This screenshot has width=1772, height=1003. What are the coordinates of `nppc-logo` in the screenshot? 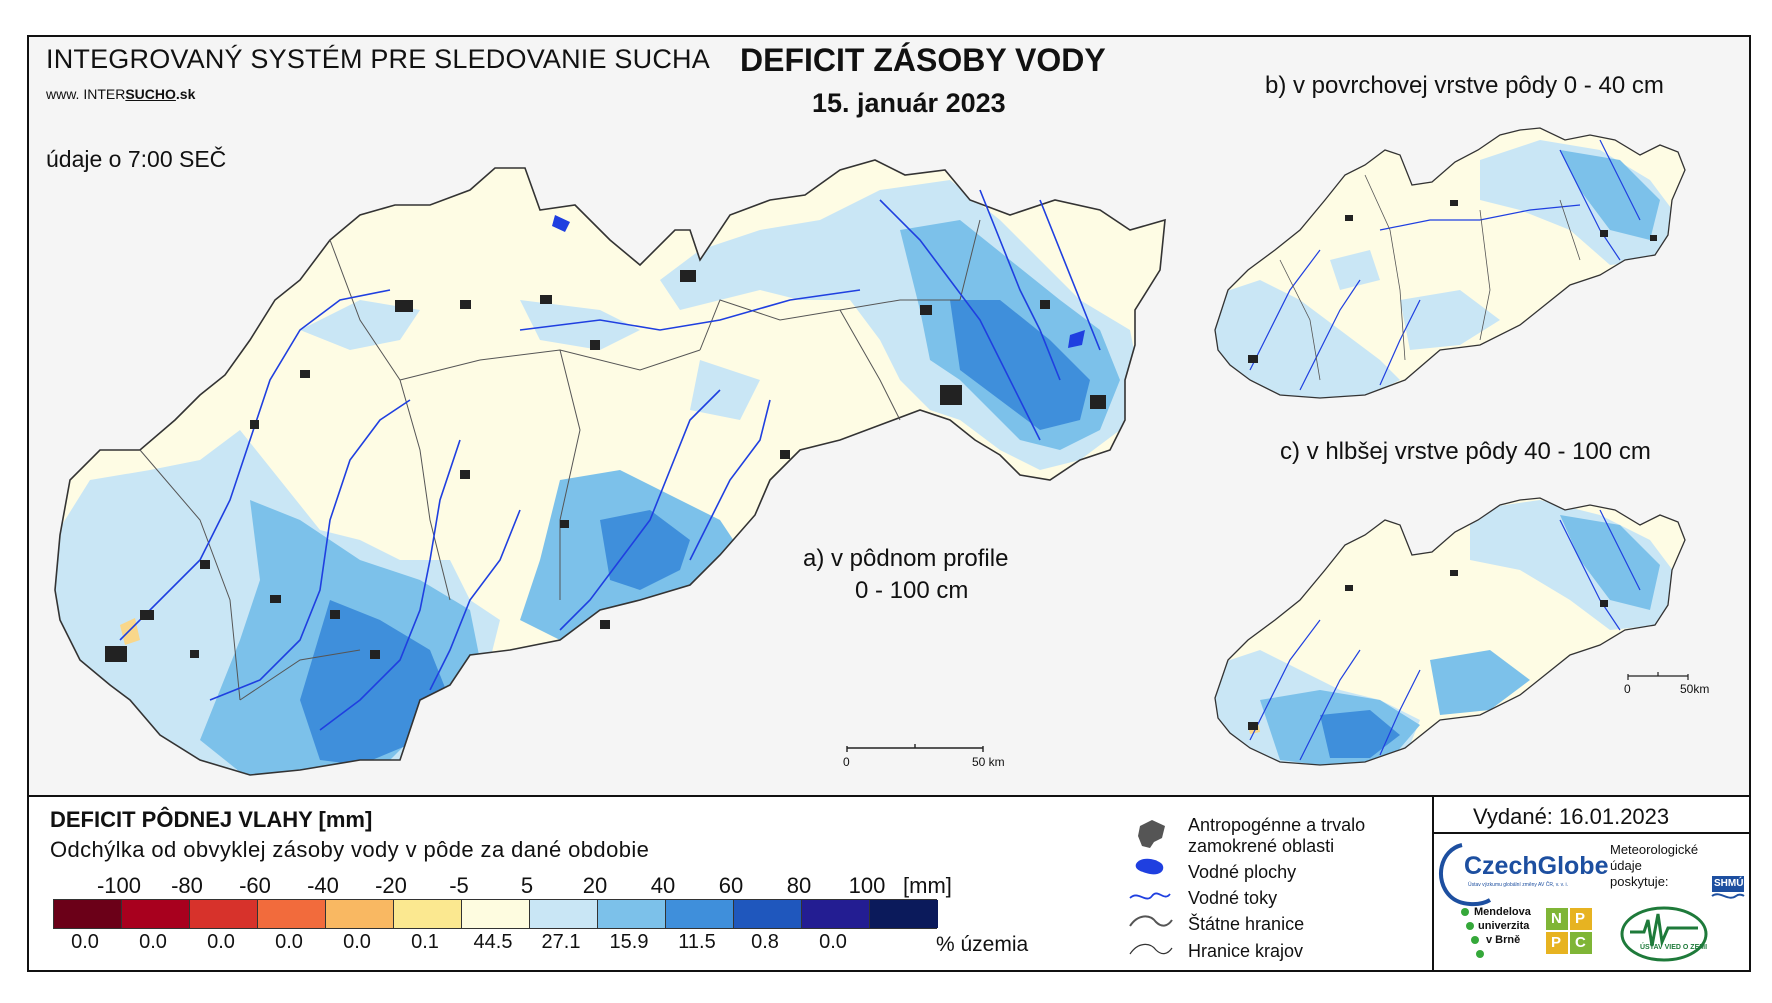 It's located at (1569, 931).